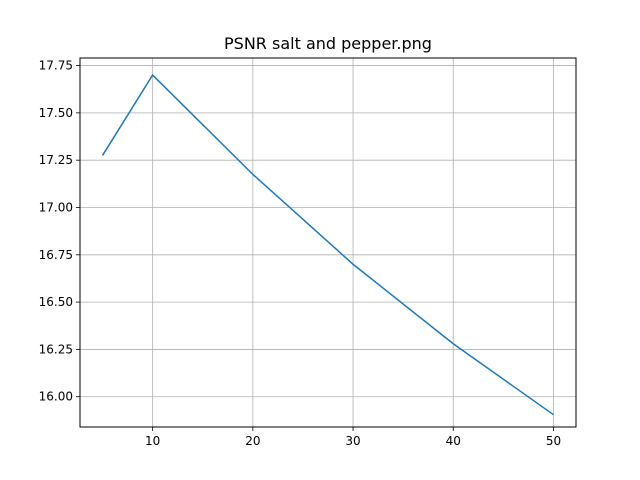  What do you see at coordinates (152, 441) in the screenshot?
I see `x-tick-label: 10` at bounding box center [152, 441].